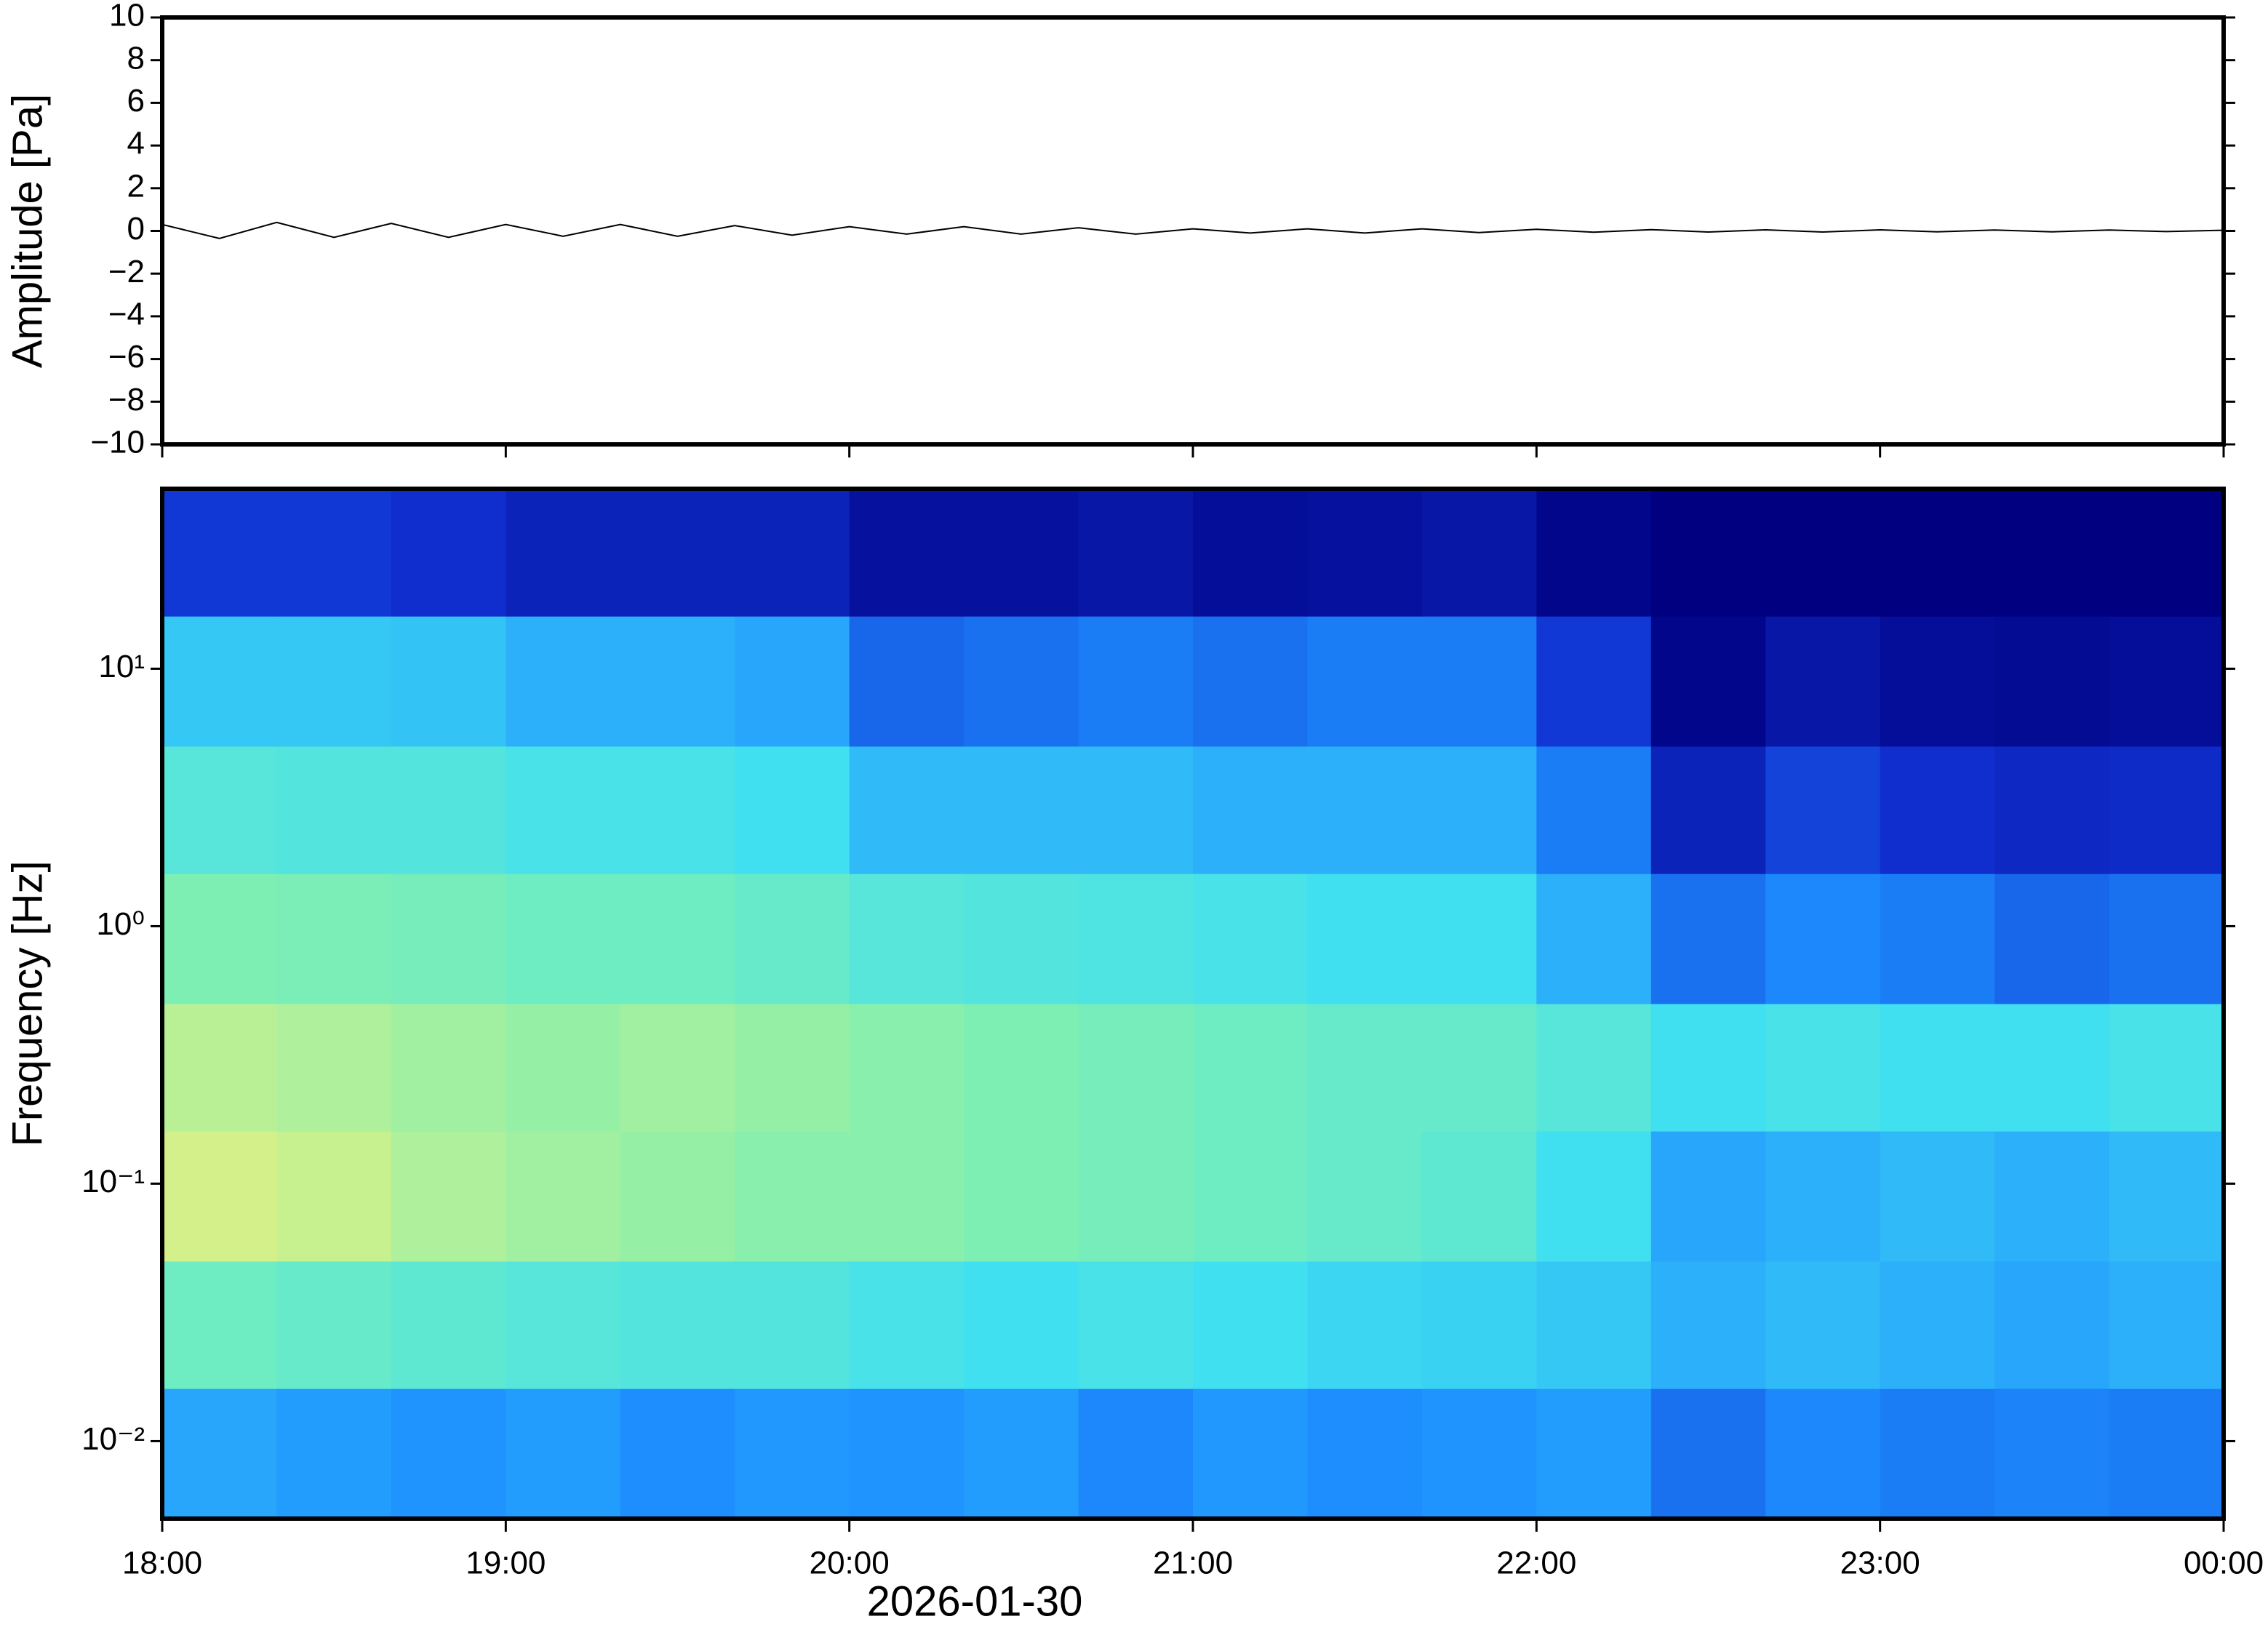  What do you see at coordinates (27, 1003) in the screenshot?
I see `y-axis-label: Frequency [Hz]` at bounding box center [27, 1003].